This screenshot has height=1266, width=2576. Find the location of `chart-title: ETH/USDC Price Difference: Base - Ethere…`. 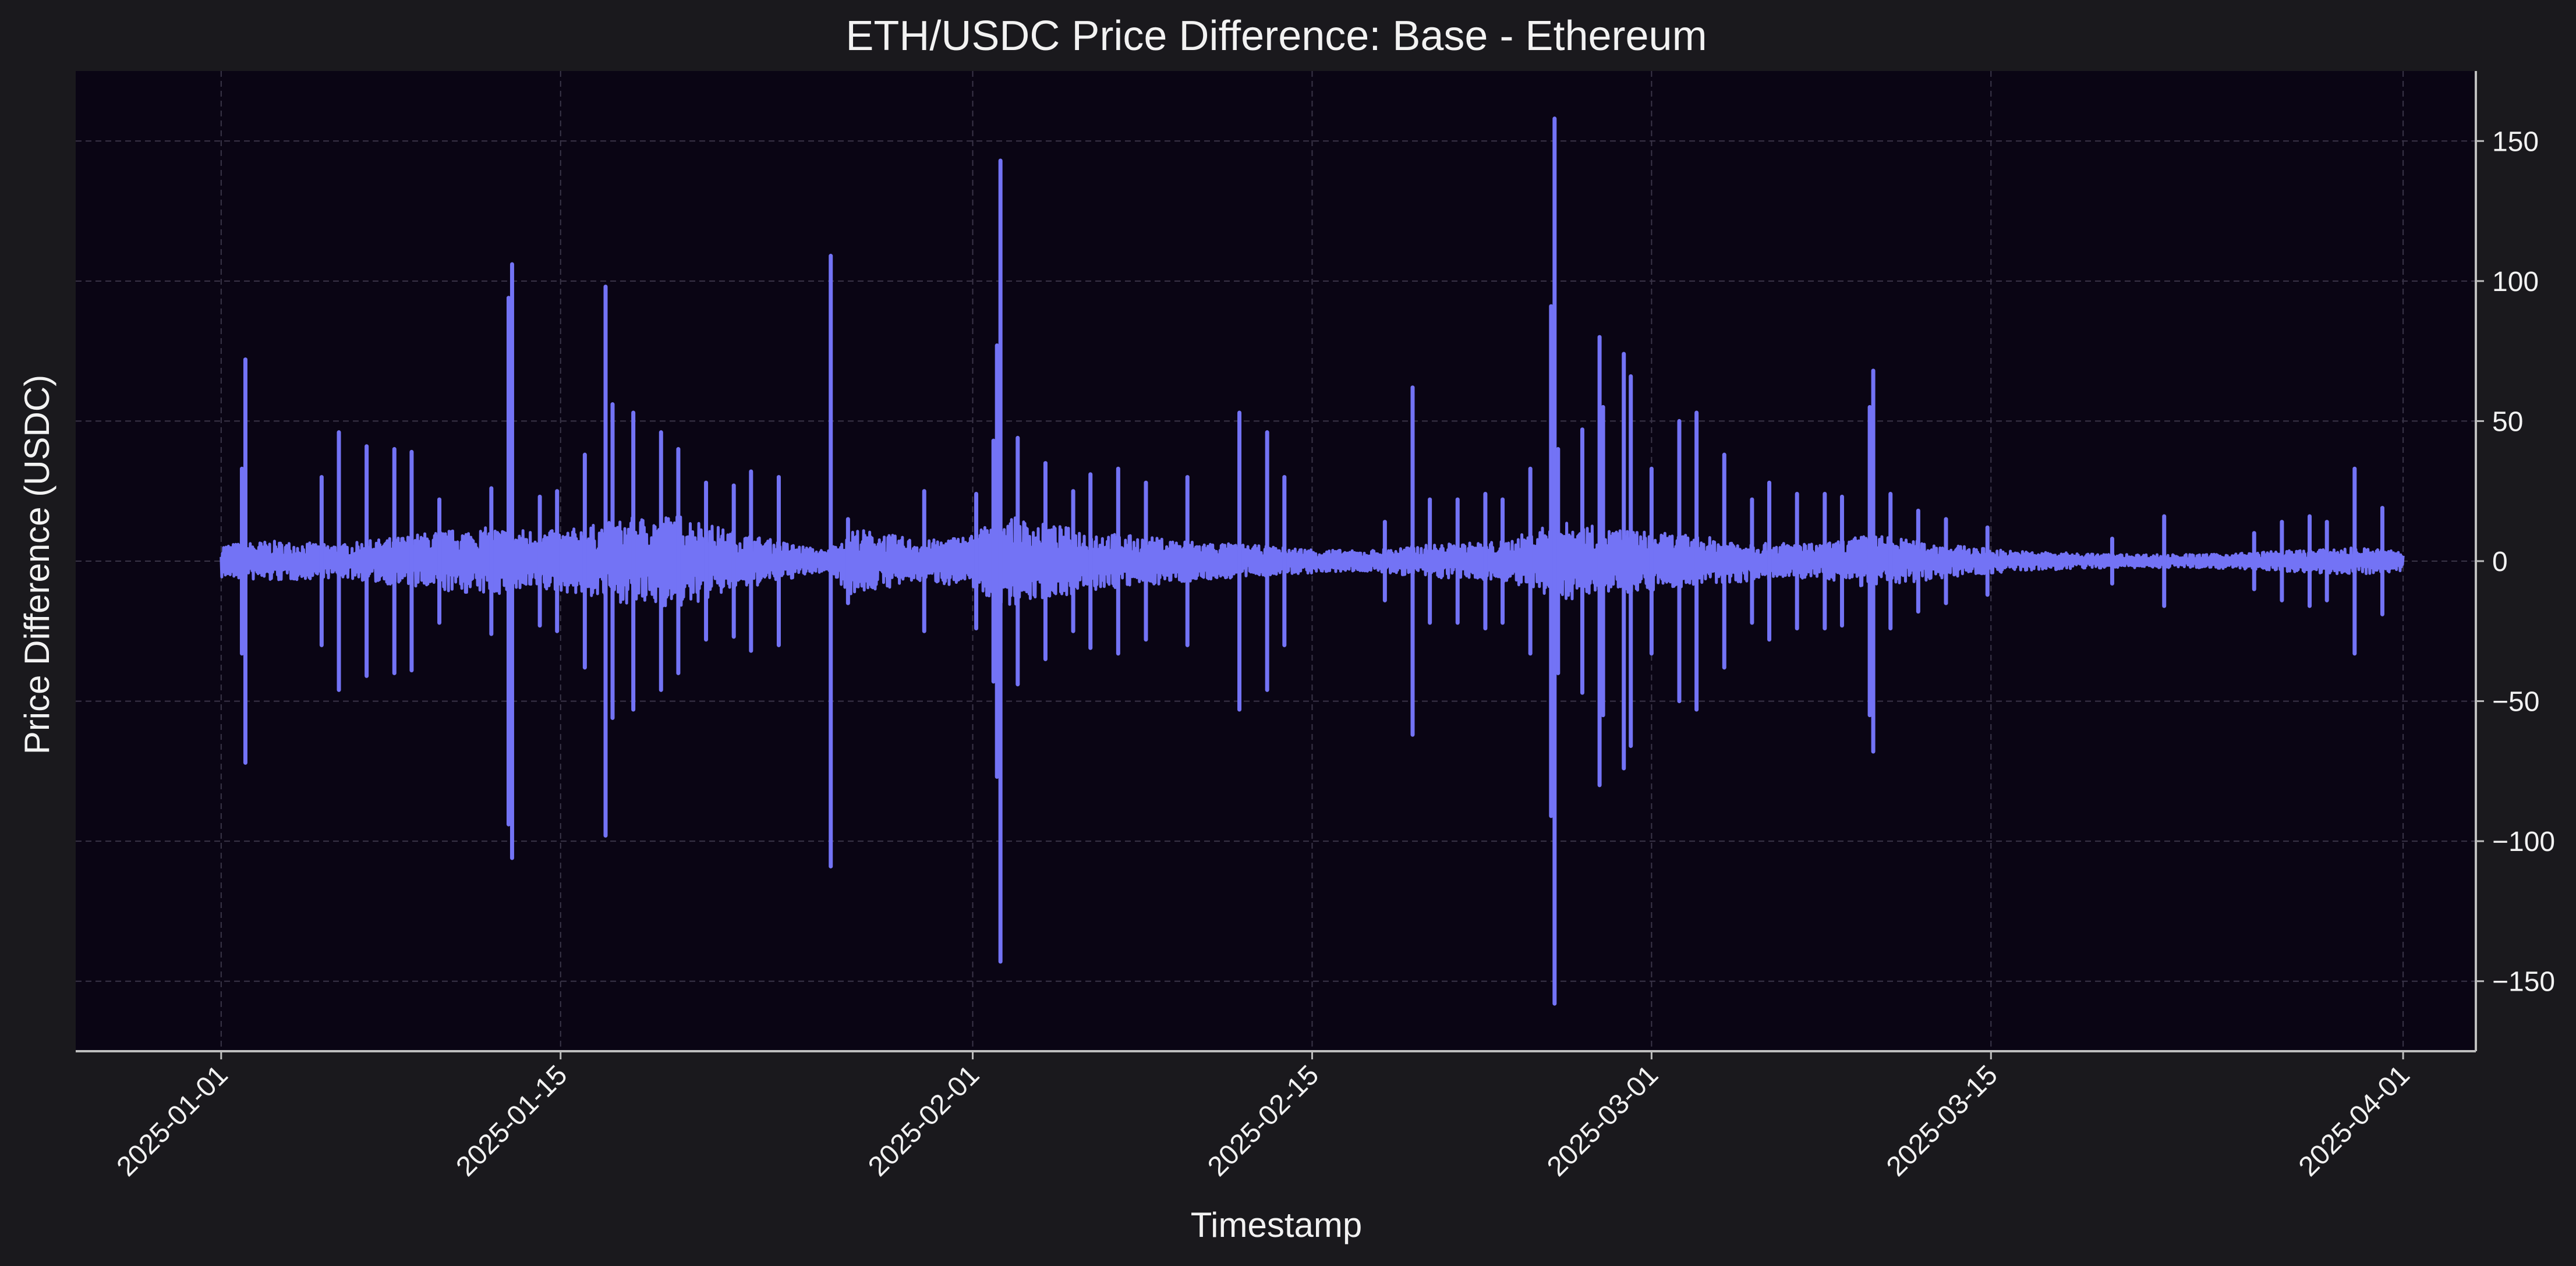

chart-title: ETH/USDC Price Difference: Base - Ethere… is located at coordinates (1276, 36).